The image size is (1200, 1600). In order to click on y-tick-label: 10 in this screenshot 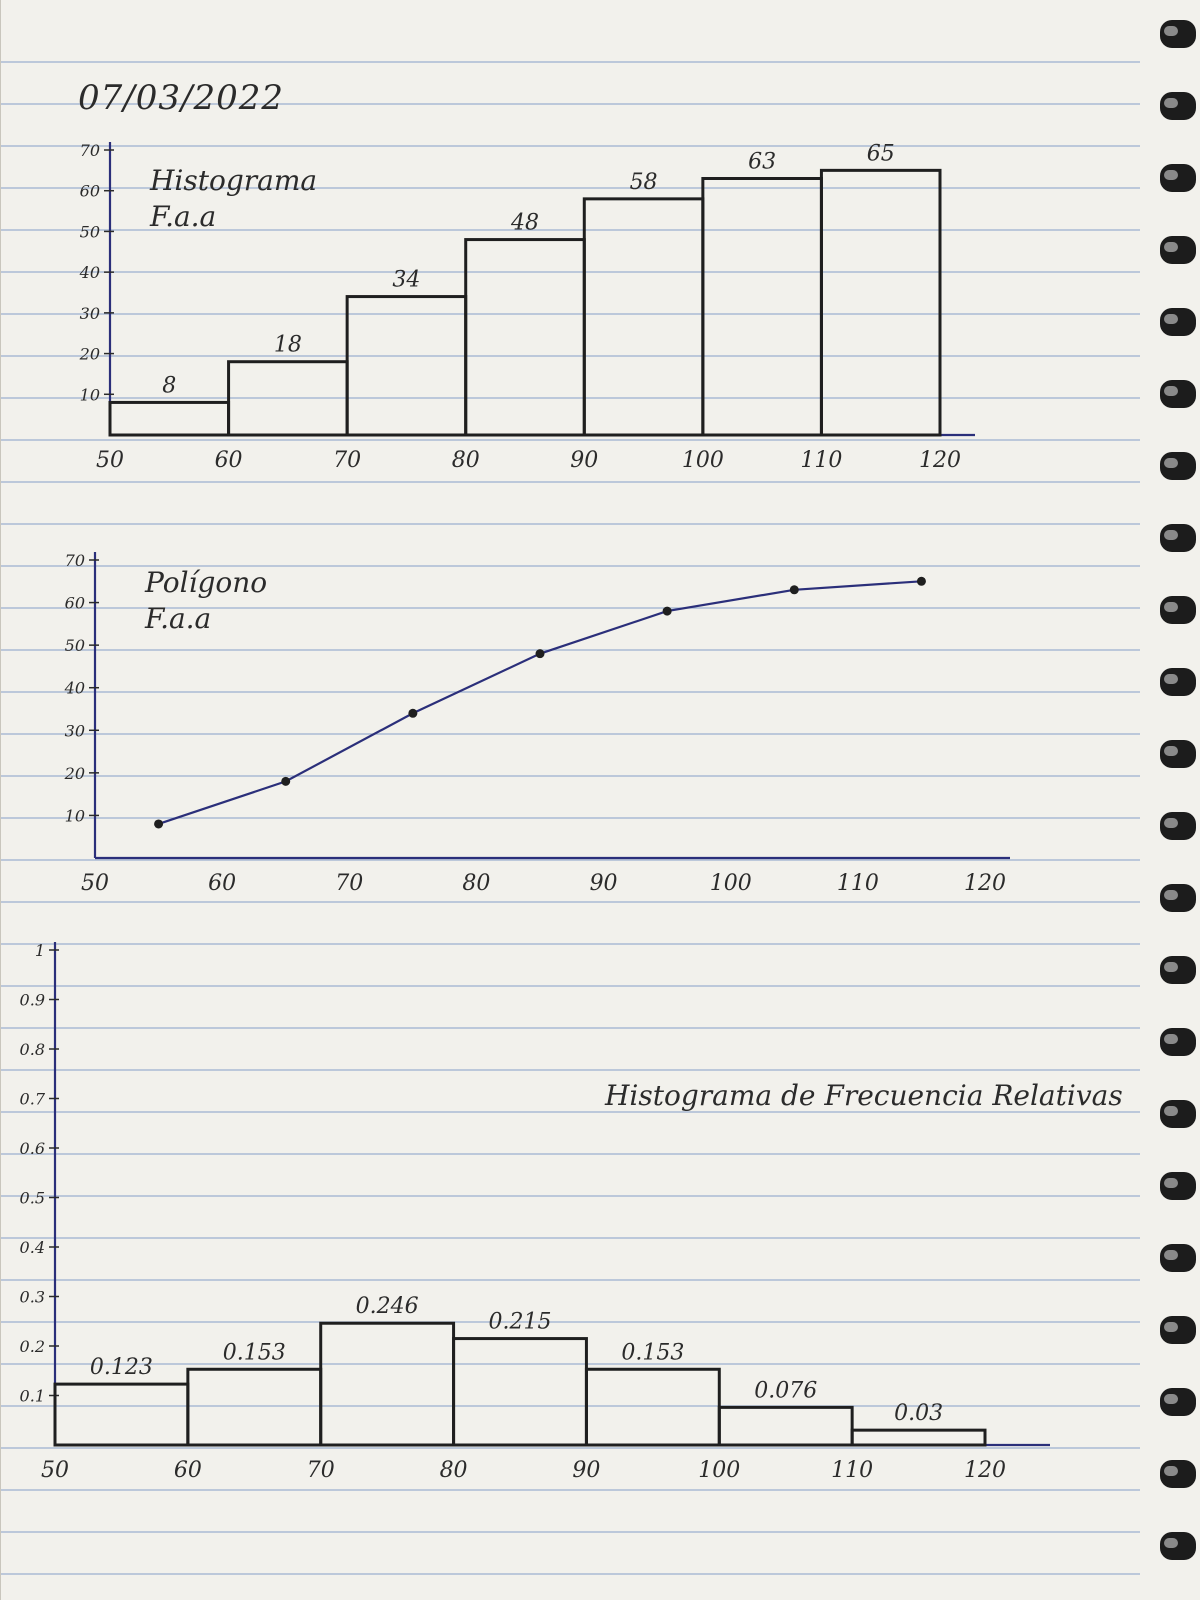, I will do `click(90, 394)`.